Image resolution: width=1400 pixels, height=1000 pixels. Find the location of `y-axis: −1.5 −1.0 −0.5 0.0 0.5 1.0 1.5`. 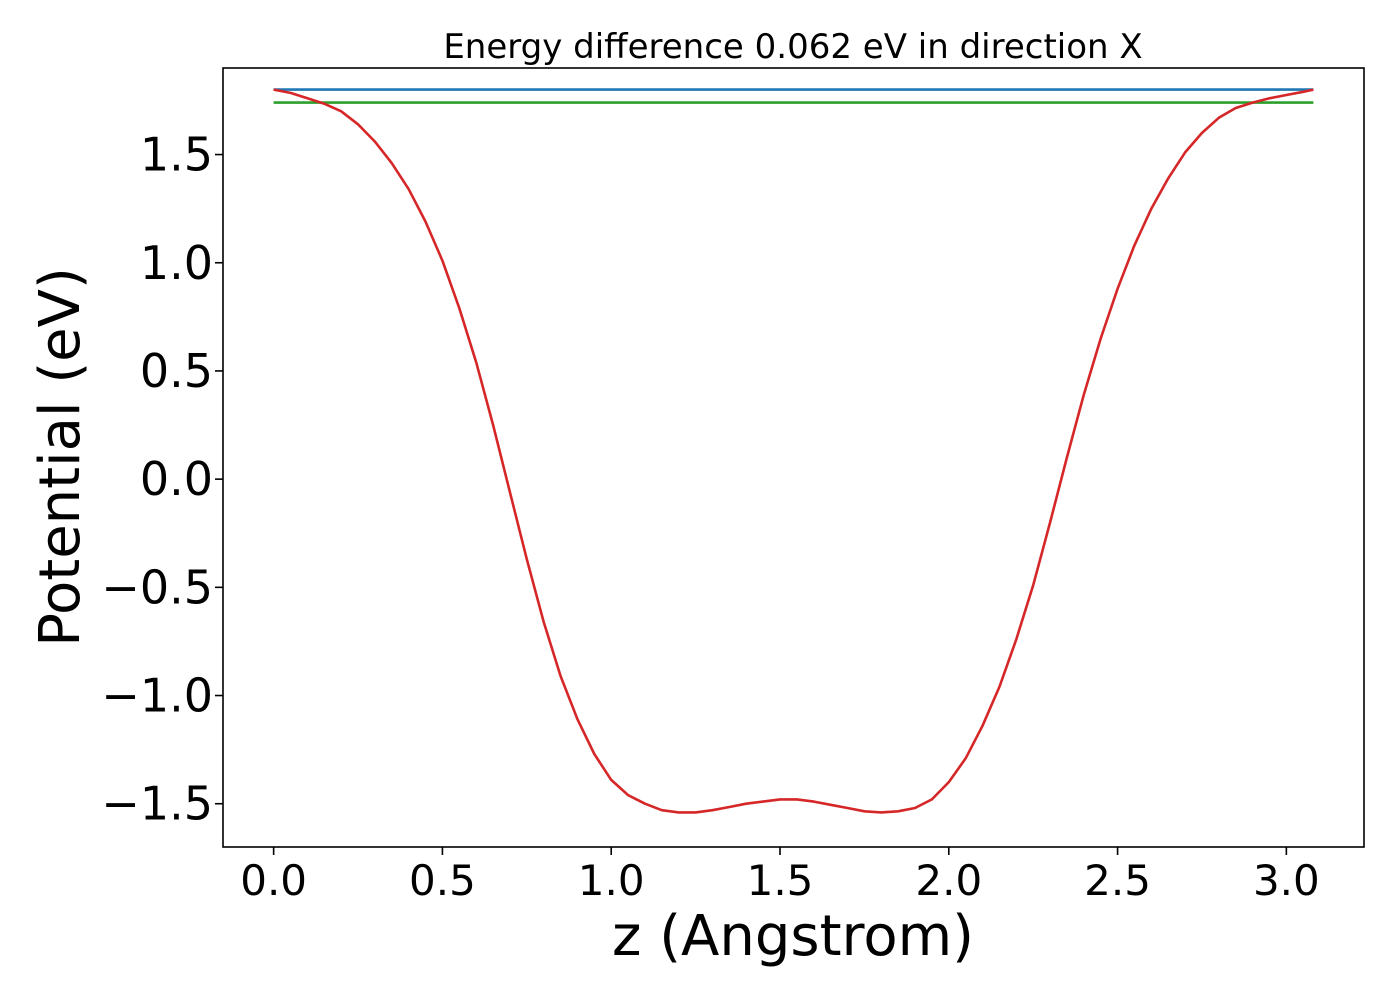

y-axis: −1.5 −1.0 −0.5 0.0 0.5 1.0 1.5 is located at coordinates (162, 479).